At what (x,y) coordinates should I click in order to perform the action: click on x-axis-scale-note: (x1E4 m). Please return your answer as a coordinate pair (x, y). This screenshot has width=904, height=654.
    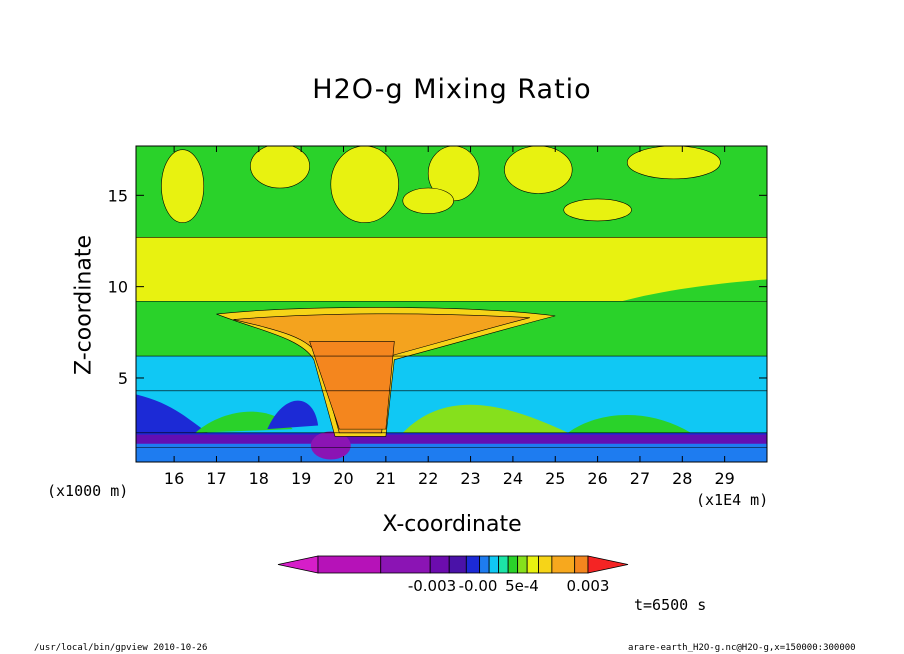
    Looking at the image, I should click on (732, 500).